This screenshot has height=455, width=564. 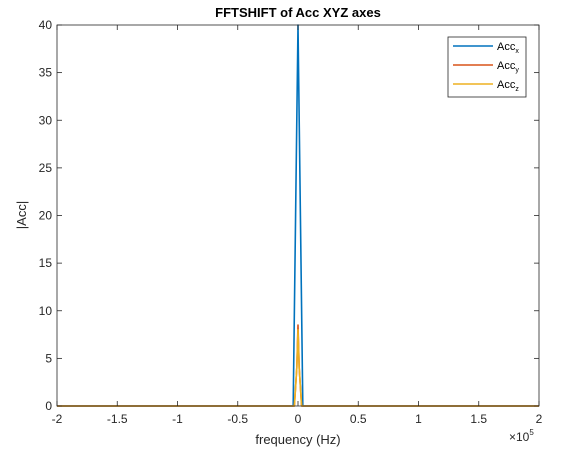 I want to click on legend: Accx Accy Accz, so click(x=487, y=67).